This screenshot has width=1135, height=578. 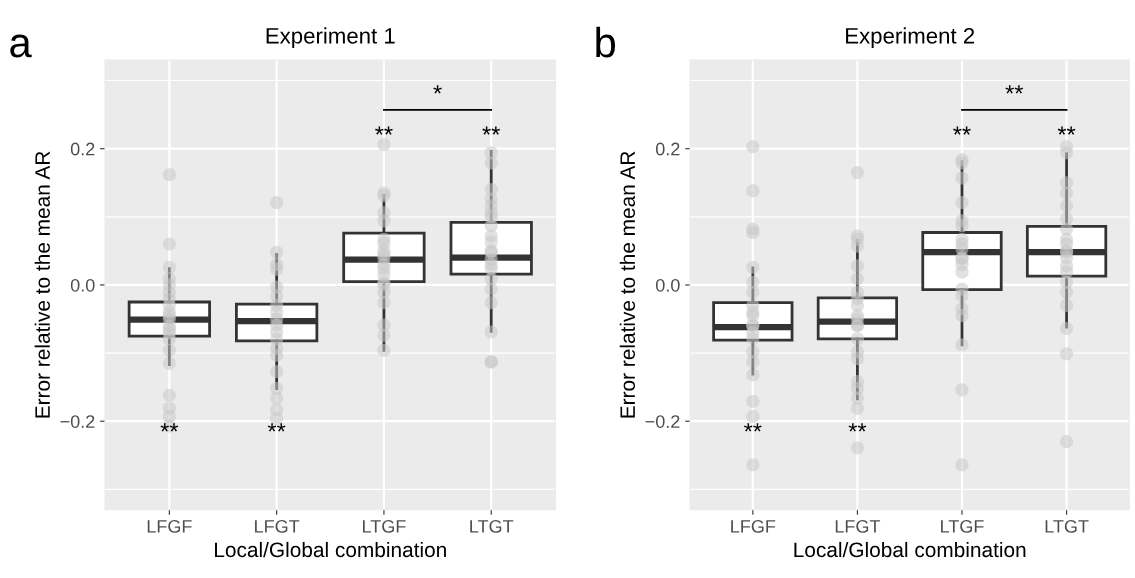 I want to click on text: a, so click(x=21, y=46).